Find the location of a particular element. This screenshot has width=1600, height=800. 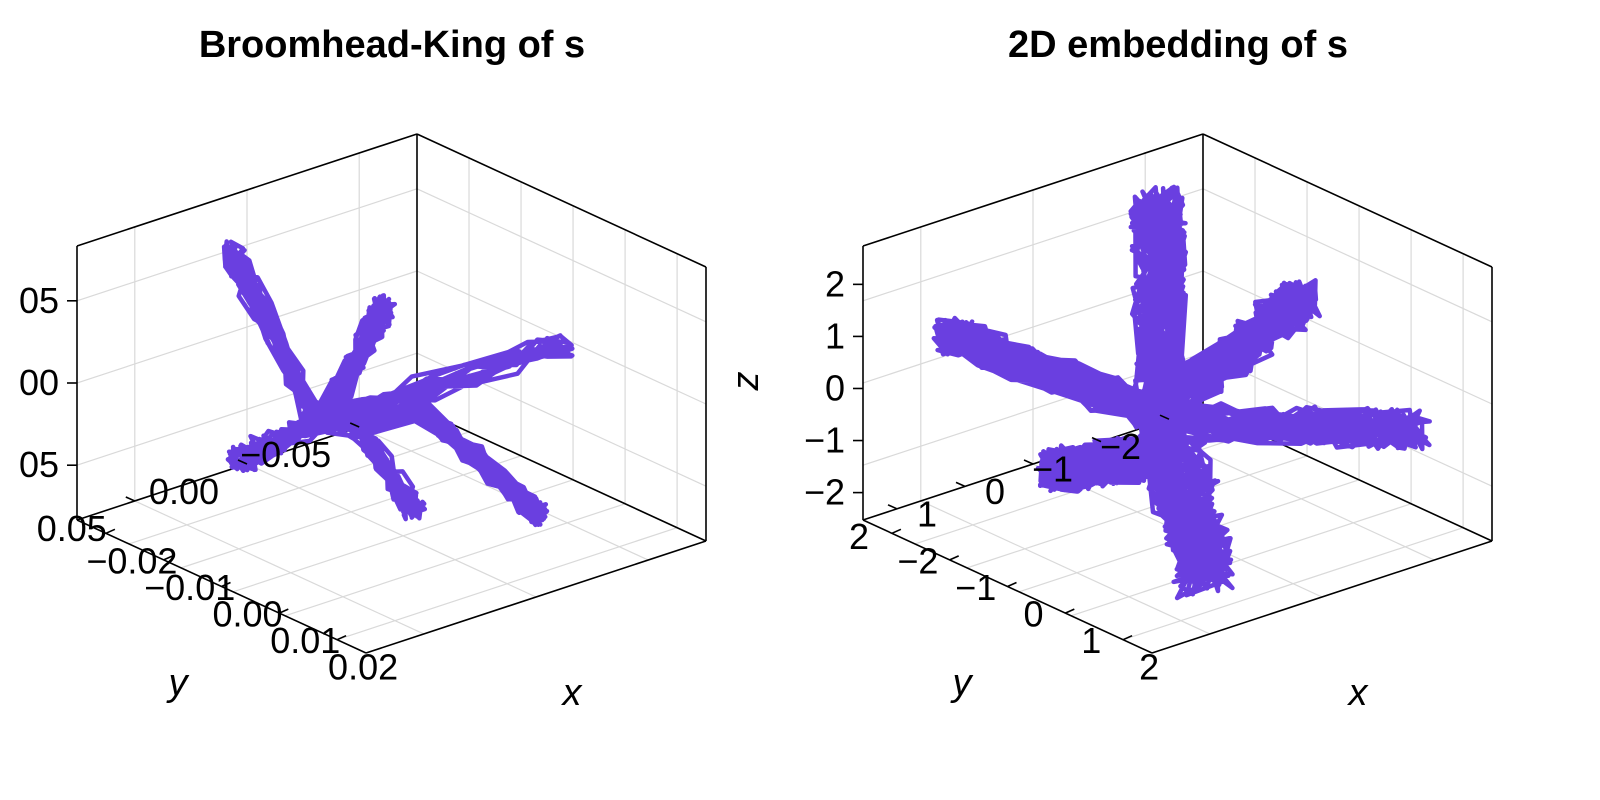

y-tick-label: 0.00 is located at coordinates (184, 491).